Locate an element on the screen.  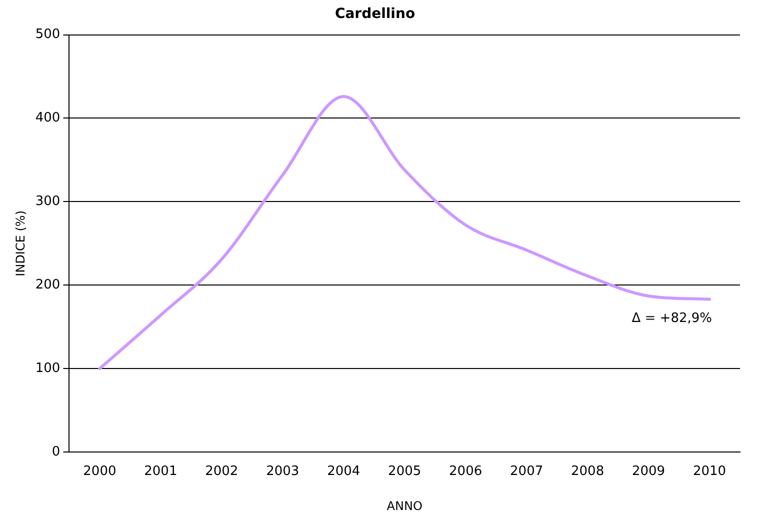
x-axis-title: ANNO is located at coordinates (404, 505).